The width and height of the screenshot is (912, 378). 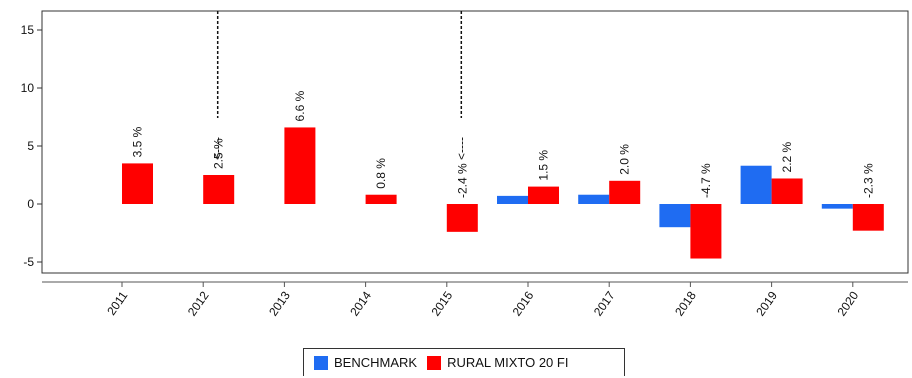 I want to click on marker-lines: <---- <----, so click(x=339, y=85).